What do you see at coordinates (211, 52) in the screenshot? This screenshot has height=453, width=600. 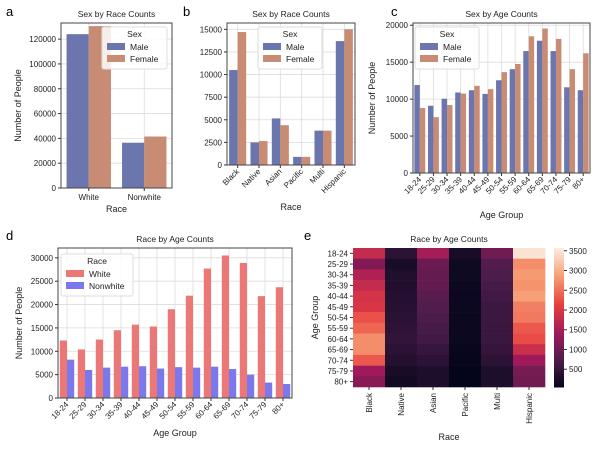 I see `y-tick-label: 12500` at bounding box center [211, 52].